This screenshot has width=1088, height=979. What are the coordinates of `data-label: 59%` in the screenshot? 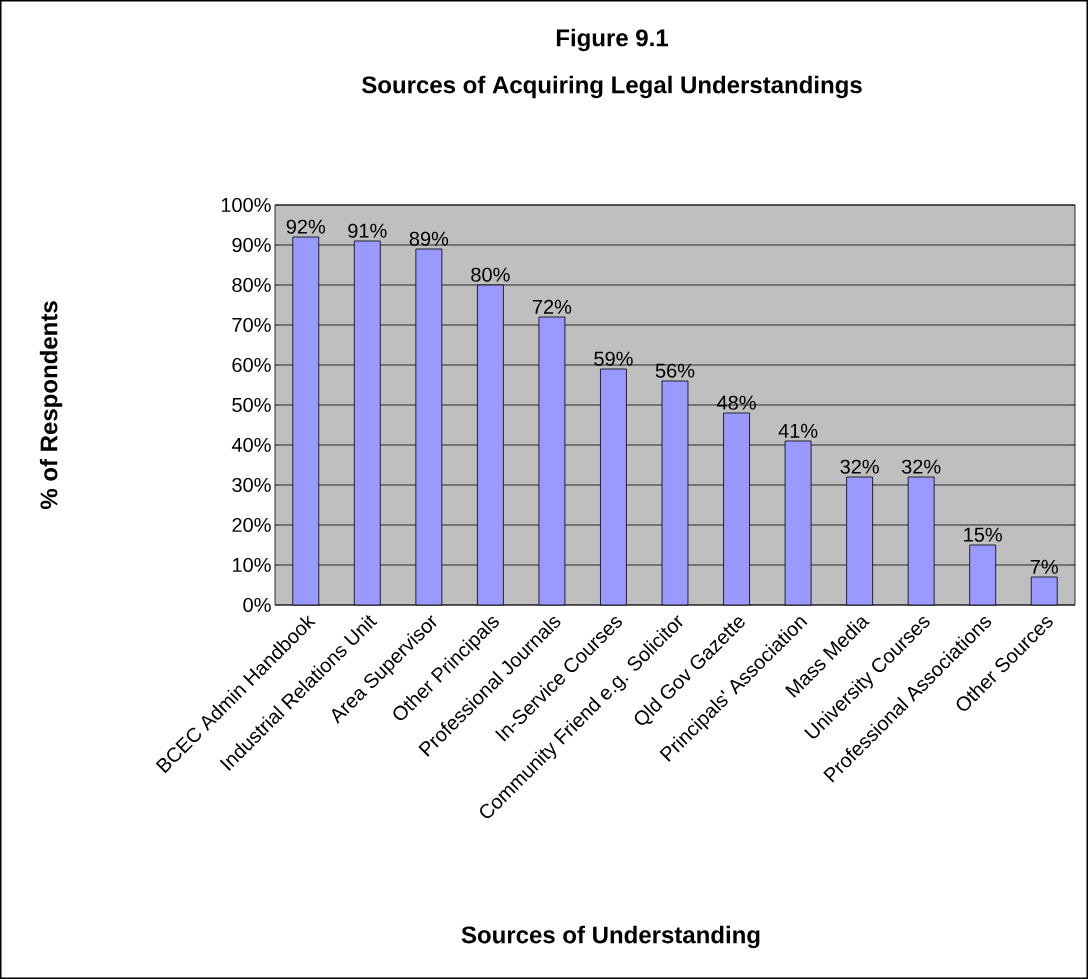 It's located at (613, 358).